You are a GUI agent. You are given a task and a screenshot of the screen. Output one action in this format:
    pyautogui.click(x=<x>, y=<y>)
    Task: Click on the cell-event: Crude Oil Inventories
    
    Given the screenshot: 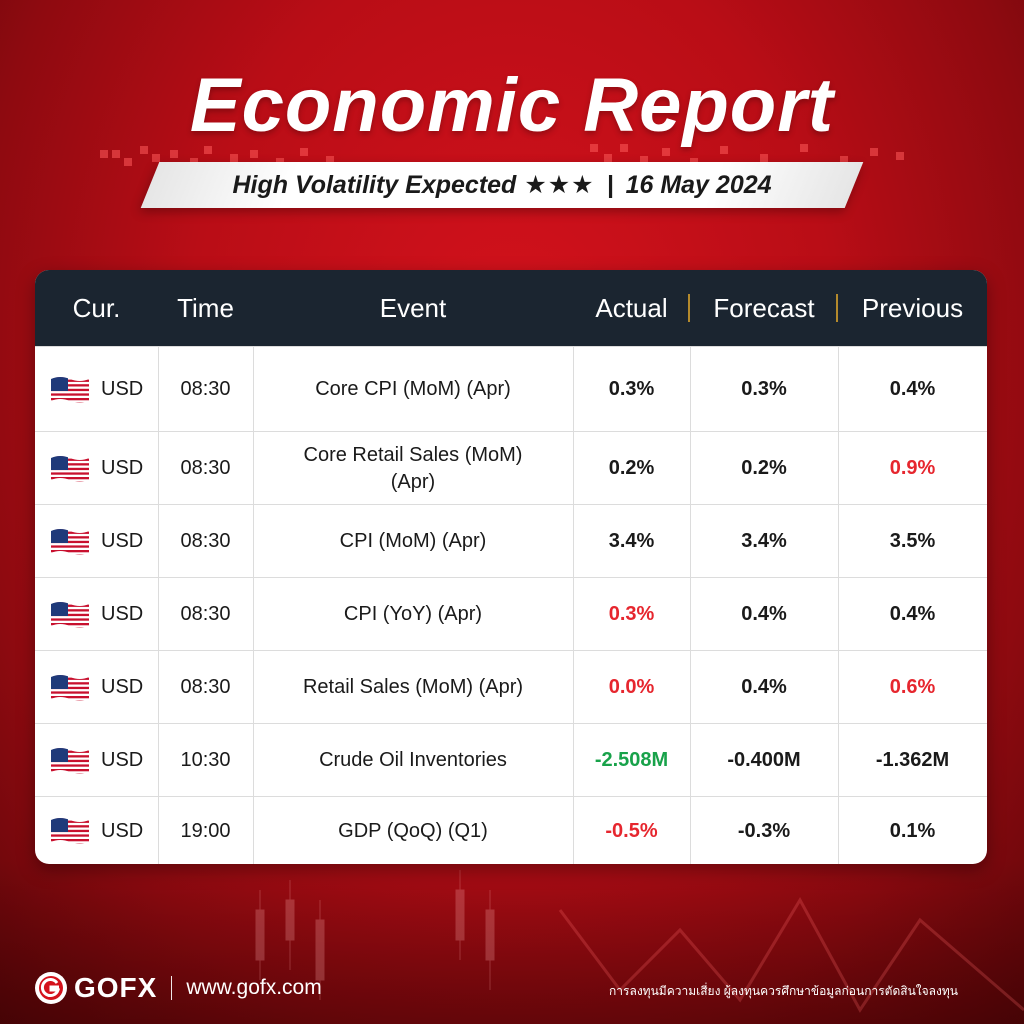 What is the action you would take?
    pyautogui.click(x=413, y=760)
    